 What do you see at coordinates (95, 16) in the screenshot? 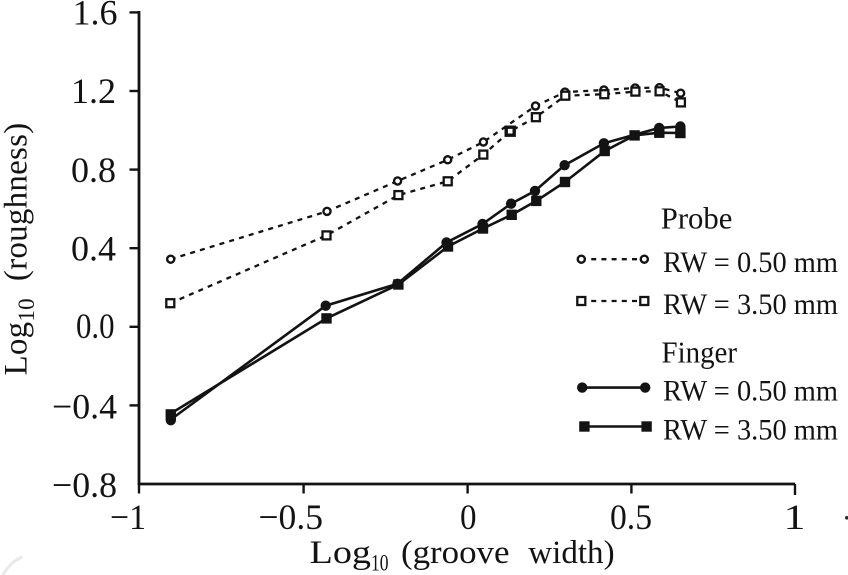
I see `svg-text: 1.6` at bounding box center [95, 16].